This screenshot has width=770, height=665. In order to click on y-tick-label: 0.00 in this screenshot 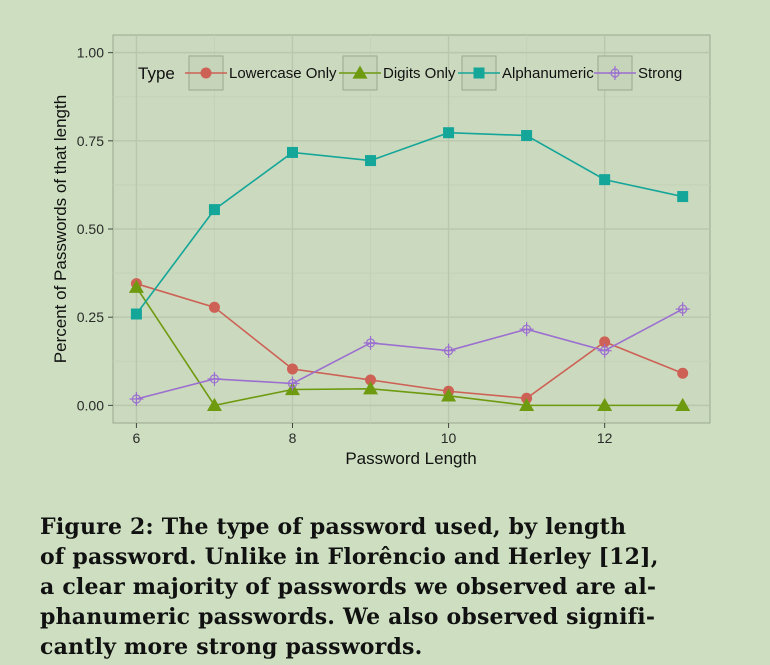, I will do `click(90, 405)`.